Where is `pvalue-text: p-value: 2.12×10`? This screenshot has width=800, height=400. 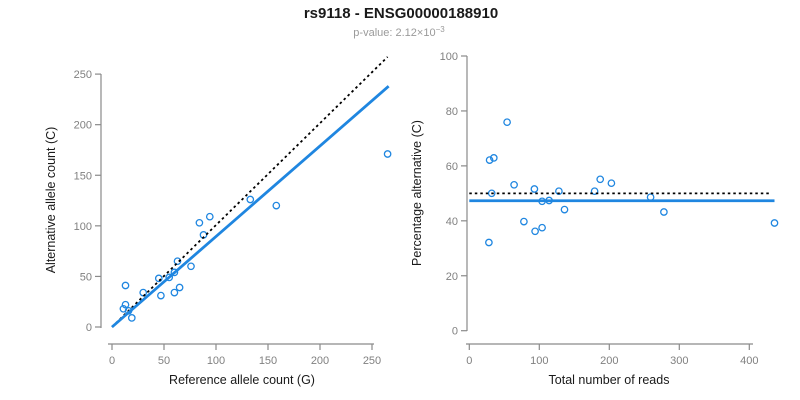 pvalue-text: p-value: 2.12×10 is located at coordinates (394, 33).